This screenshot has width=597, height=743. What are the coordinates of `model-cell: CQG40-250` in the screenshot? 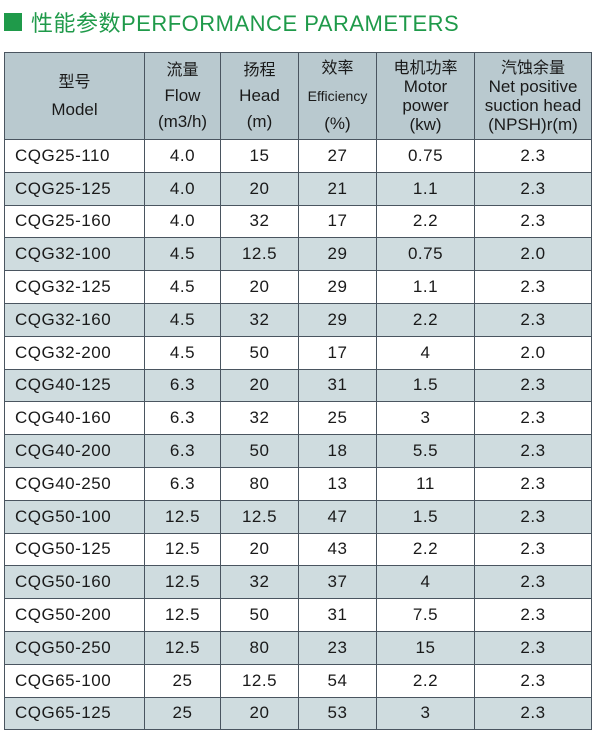 It's located at (74, 483).